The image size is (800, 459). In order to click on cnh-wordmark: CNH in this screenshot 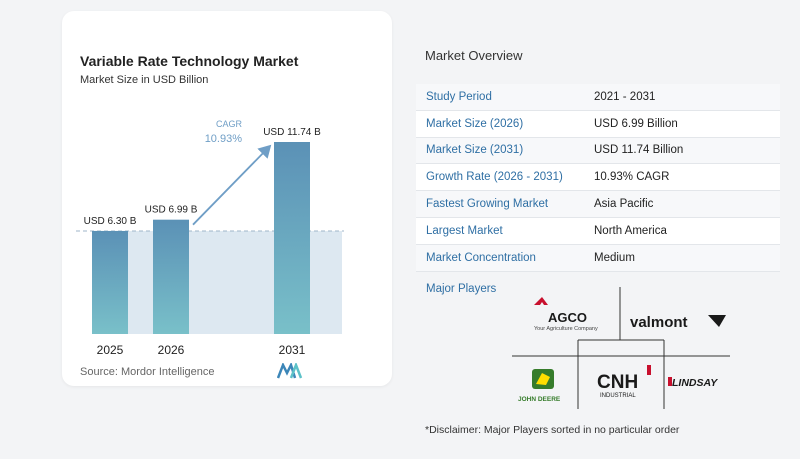, I will do `click(617, 382)`.